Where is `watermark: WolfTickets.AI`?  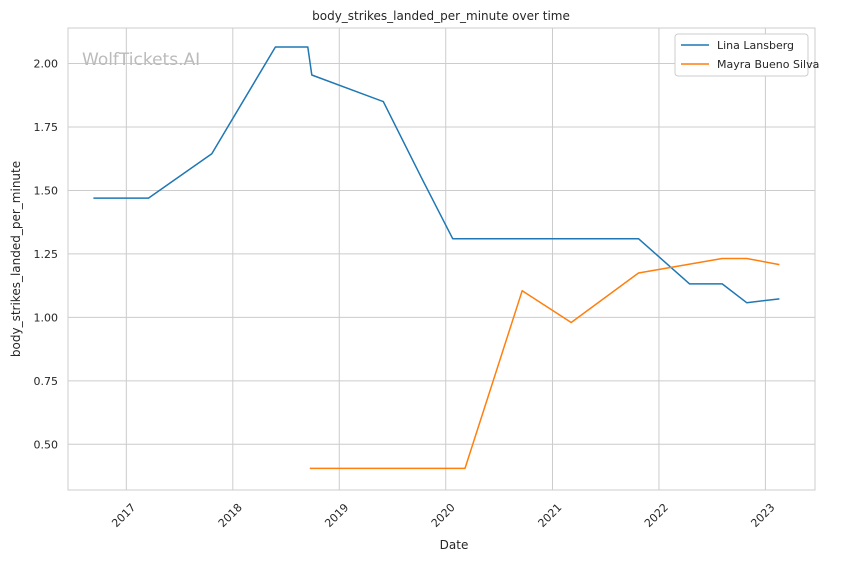 watermark: WolfTickets.AI is located at coordinates (141, 60).